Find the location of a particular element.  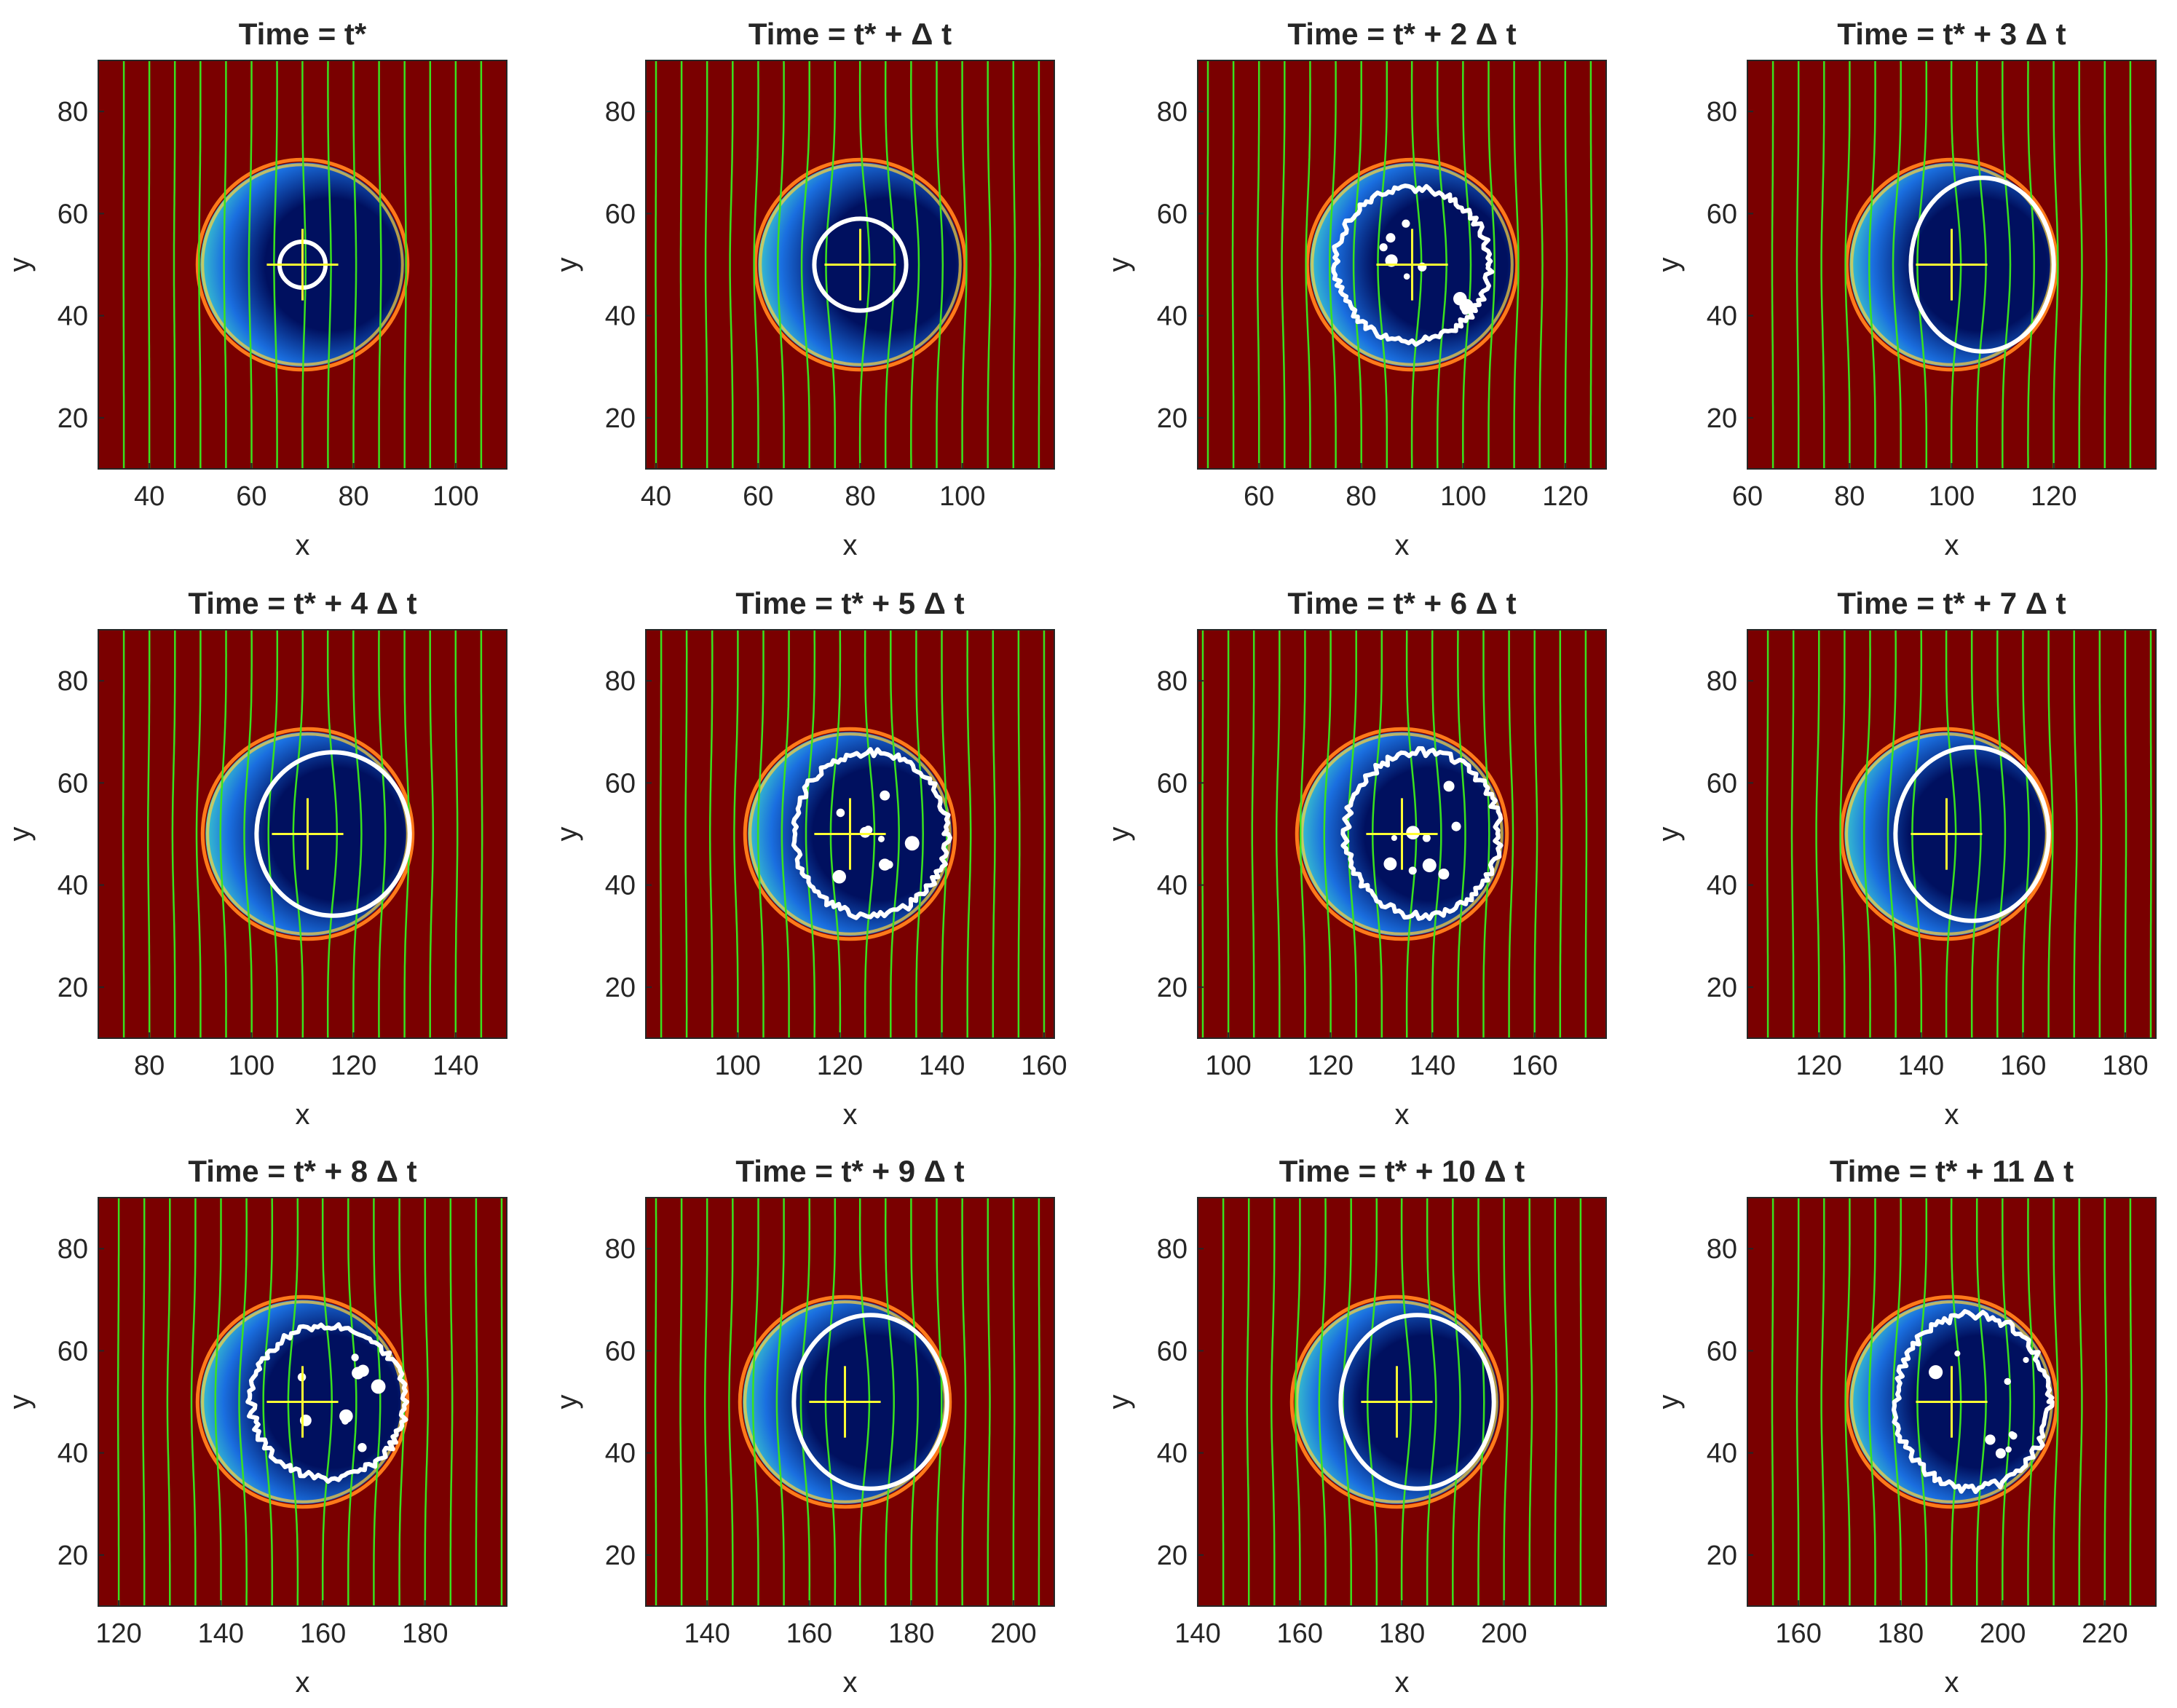

subplot-3: 60 80 100 120 20 40 60 80 Time = t* + 2 Δ t x y is located at coordinates (1355, 289).